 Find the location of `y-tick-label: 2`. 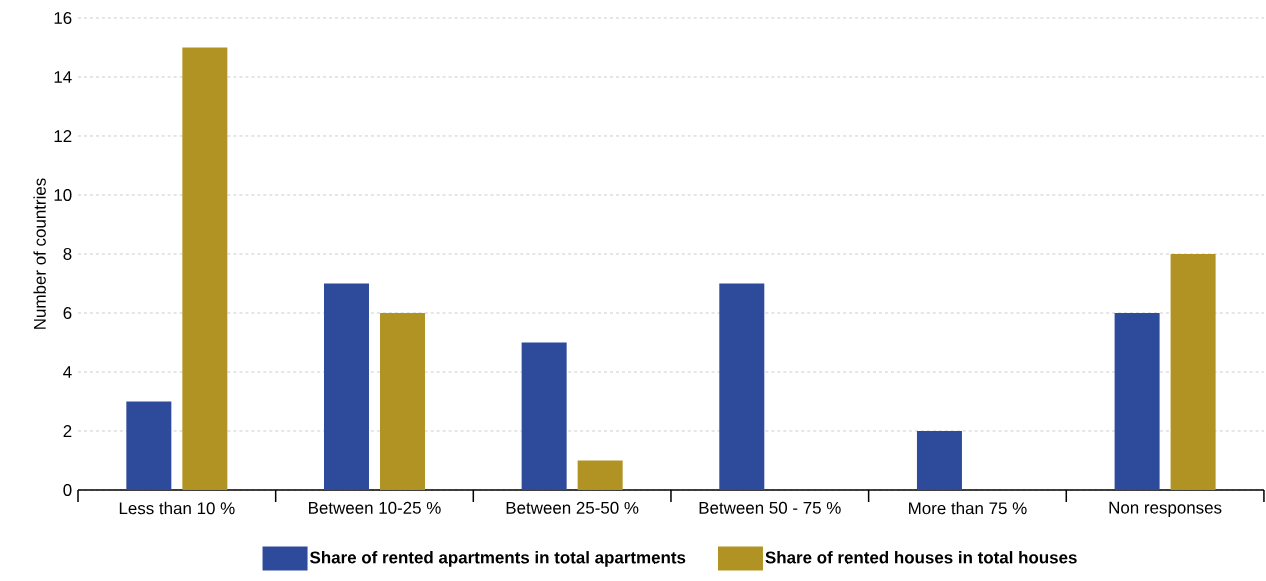

y-tick-label: 2 is located at coordinates (67, 431).